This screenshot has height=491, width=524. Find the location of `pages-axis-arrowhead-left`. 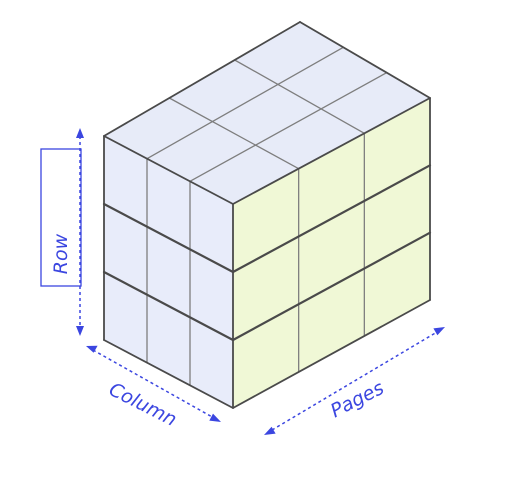

pages-axis-arrowhead-left is located at coordinates (270, 430).